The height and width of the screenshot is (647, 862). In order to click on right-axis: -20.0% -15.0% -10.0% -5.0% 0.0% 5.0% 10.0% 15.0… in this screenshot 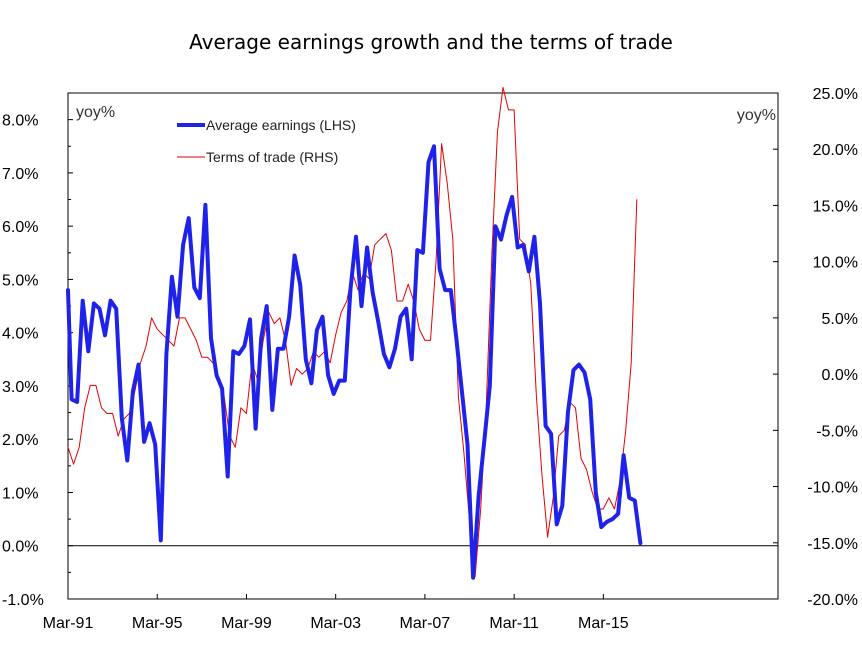, I will do `click(815, 347)`.